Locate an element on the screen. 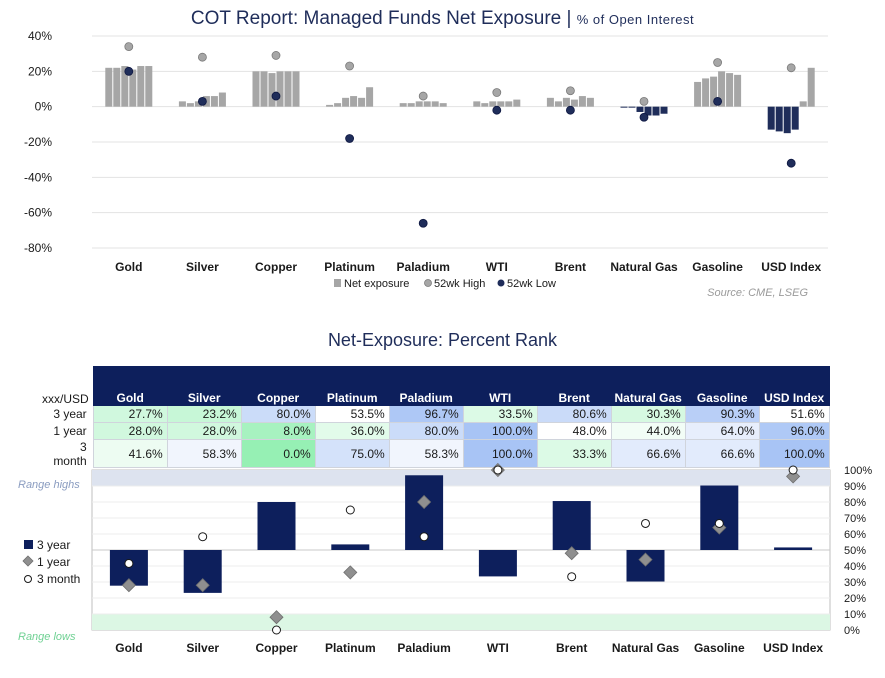 This screenshot has width=885, height=678. y-tick-label: 100% is located at coordinates (858, 471).